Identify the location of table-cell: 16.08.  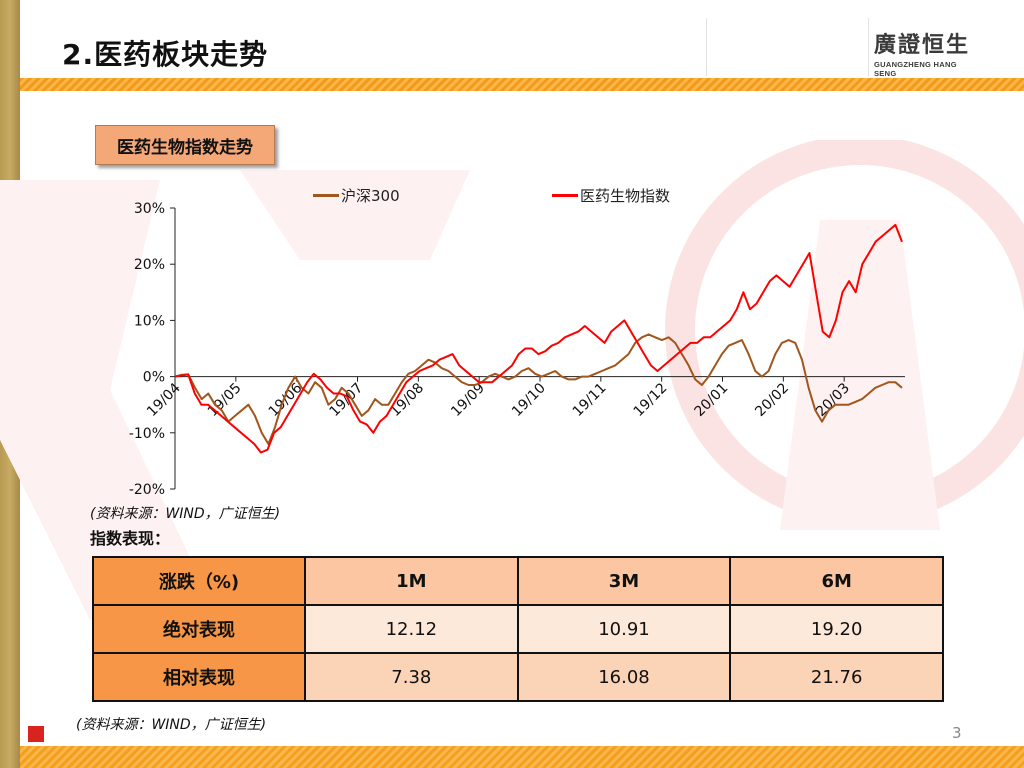
(624, 677).